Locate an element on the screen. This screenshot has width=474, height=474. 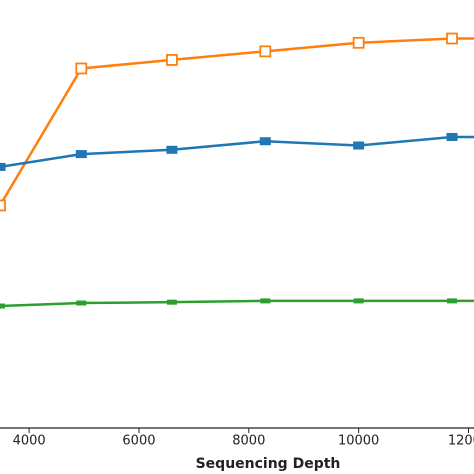
x-tick-label: 6000 is located at coordinates (138, 441).